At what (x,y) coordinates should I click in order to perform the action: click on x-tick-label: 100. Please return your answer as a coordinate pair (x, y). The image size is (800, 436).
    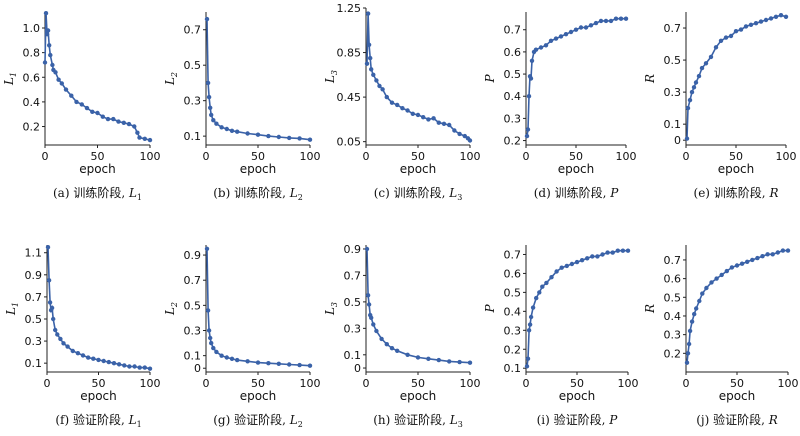
    Looking at the image, I should click on (310, 383).